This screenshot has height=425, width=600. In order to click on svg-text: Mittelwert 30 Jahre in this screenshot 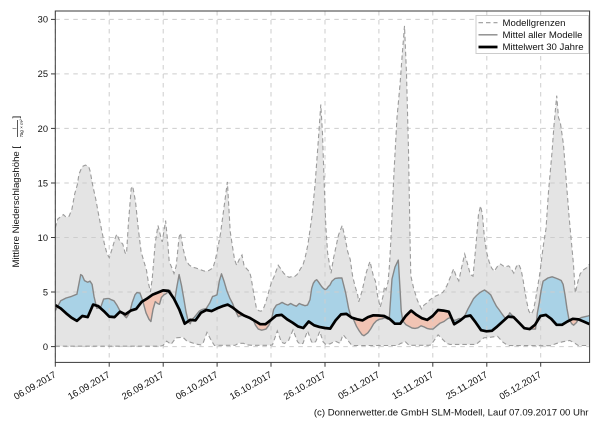, I will do `click(543, 47)`.